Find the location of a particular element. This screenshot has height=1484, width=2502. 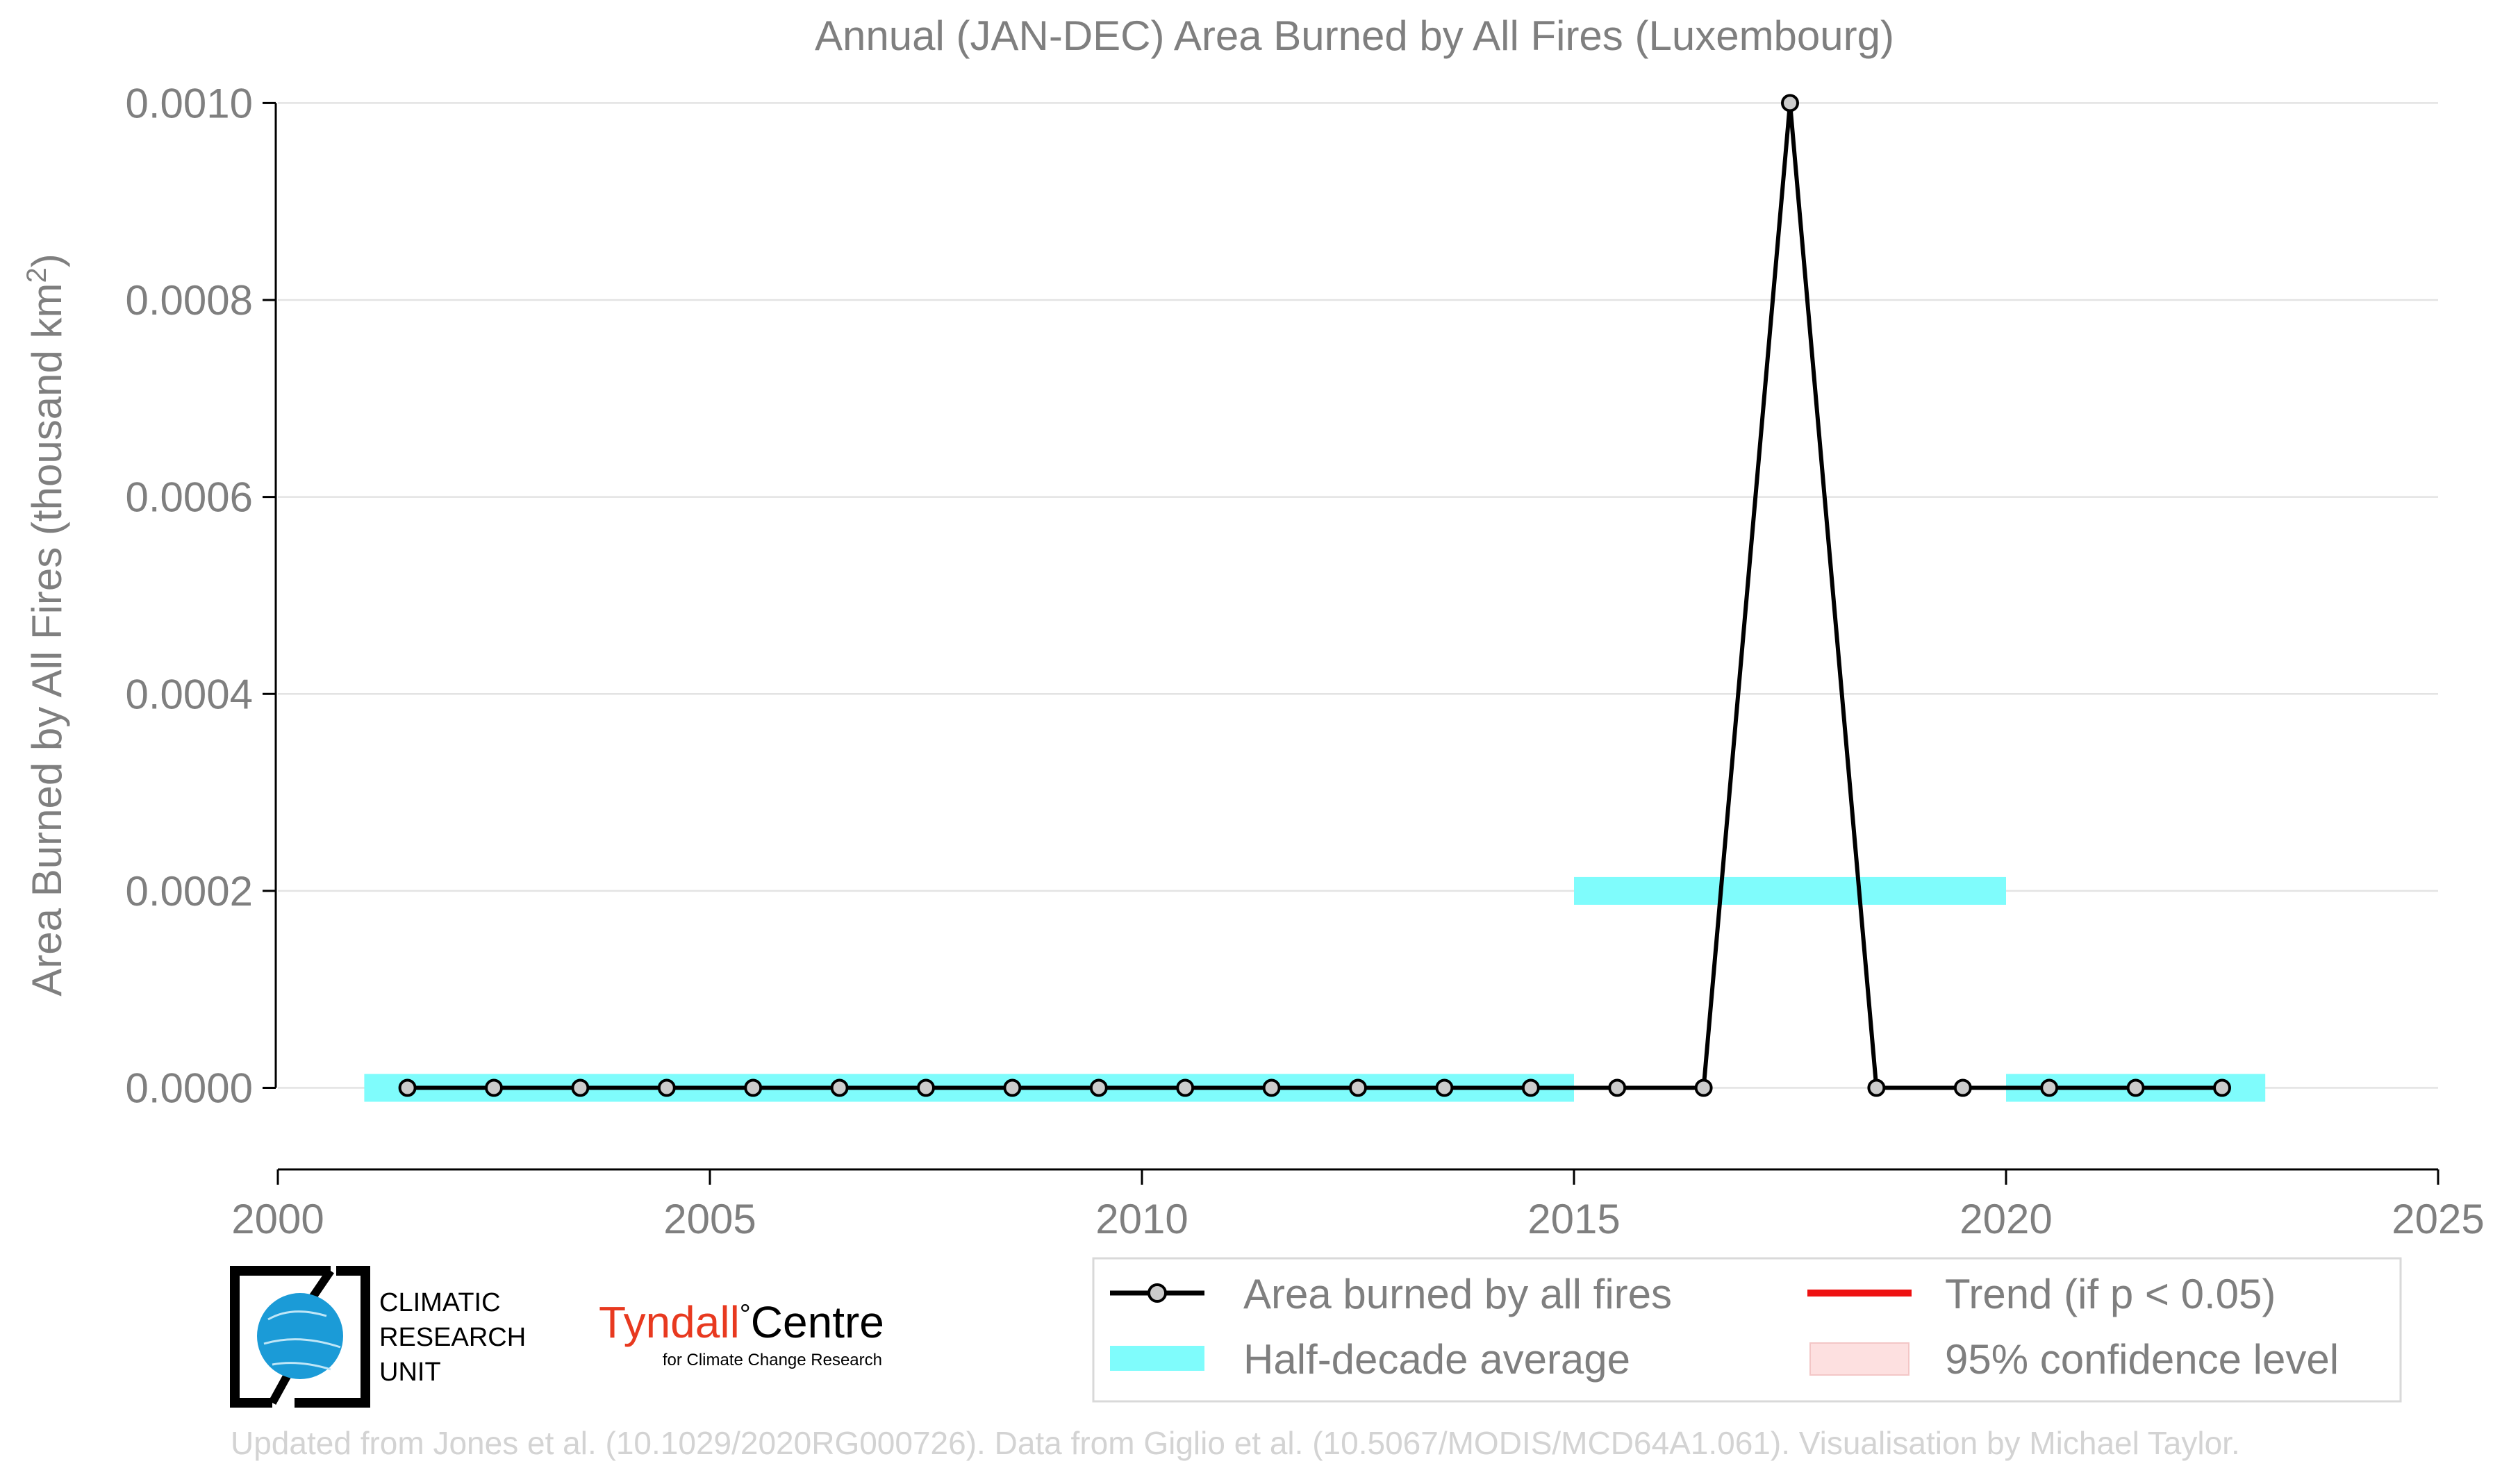

tyndall-logo-wordmark: Tyndall°Centre is located at coordinates (742, 1322).